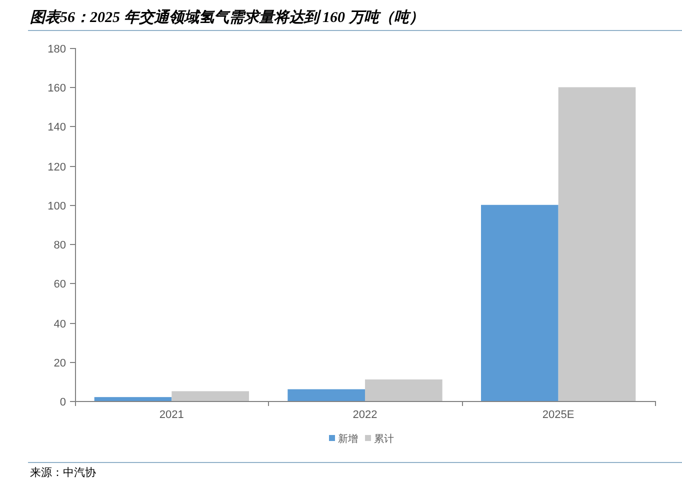  What do you see at coordinates (384, 439) in the screenshot?
I see `legend-label: 累计` at bounding box center [384, 439].